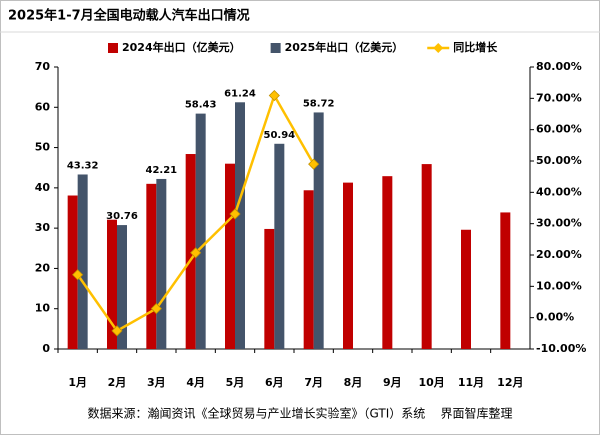  I want to click on x-tick-label: 3月, so click(156, 382).